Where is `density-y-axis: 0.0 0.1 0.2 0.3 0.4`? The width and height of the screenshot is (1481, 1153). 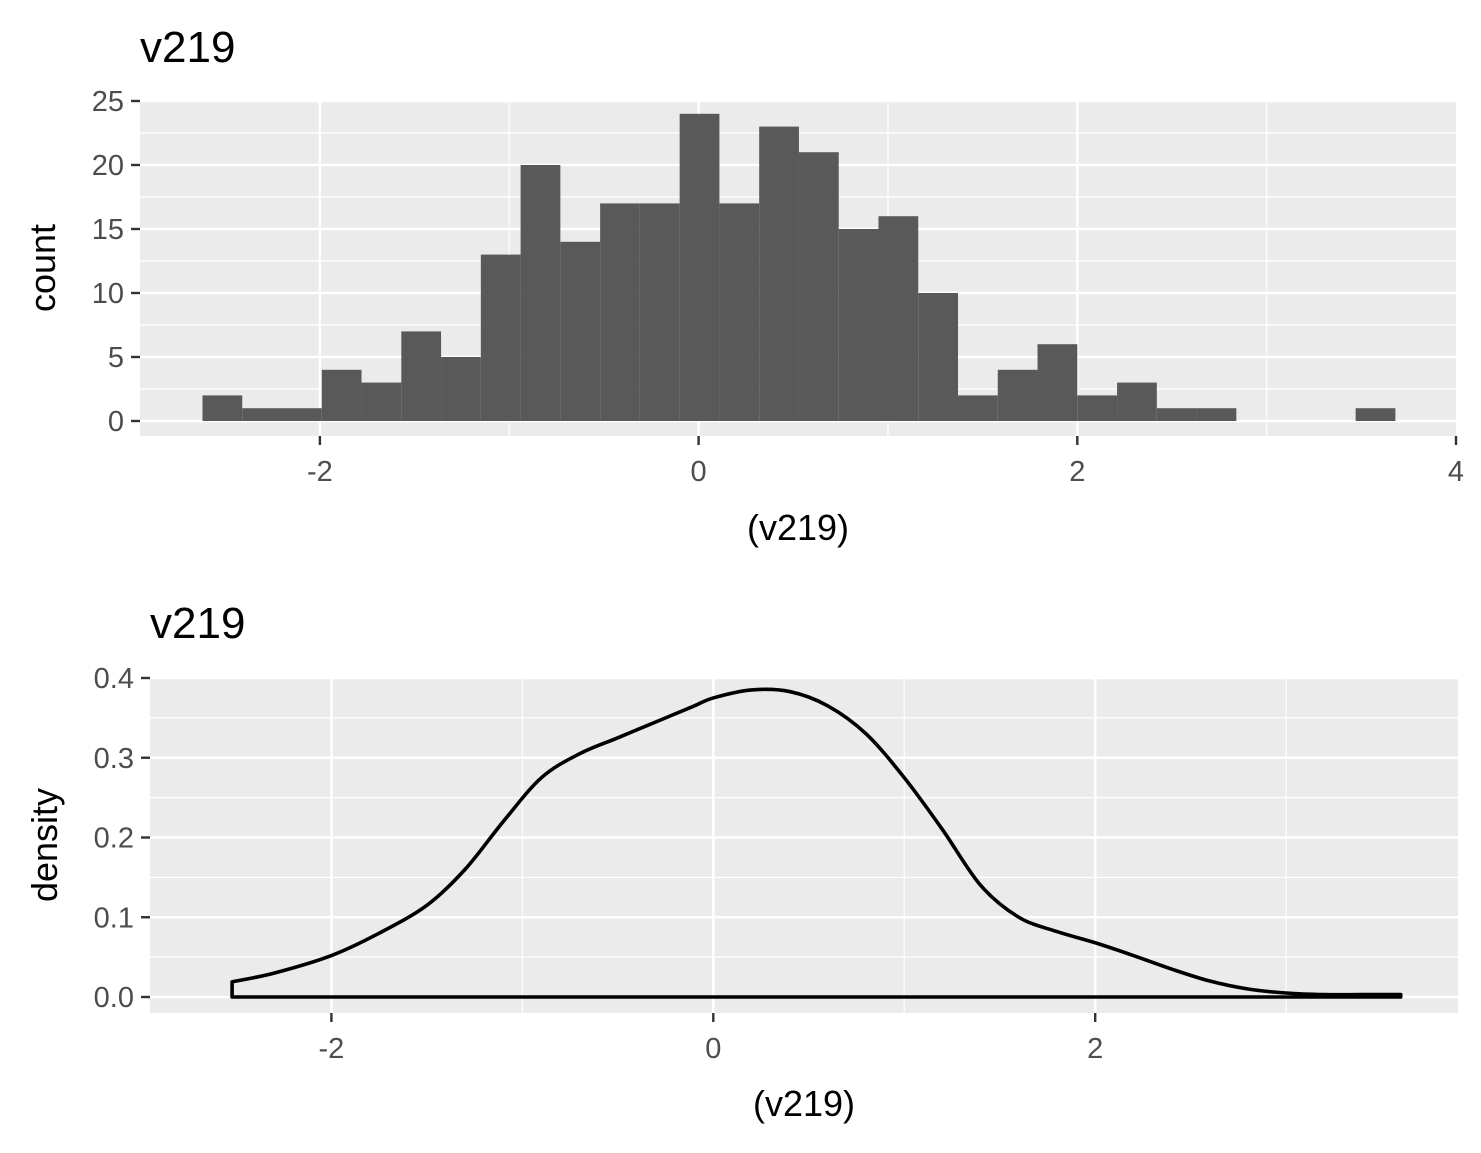 density-y-axis: 0.0 0.1 0.2 0.3 0.4 is located at coordinates (122, 838).